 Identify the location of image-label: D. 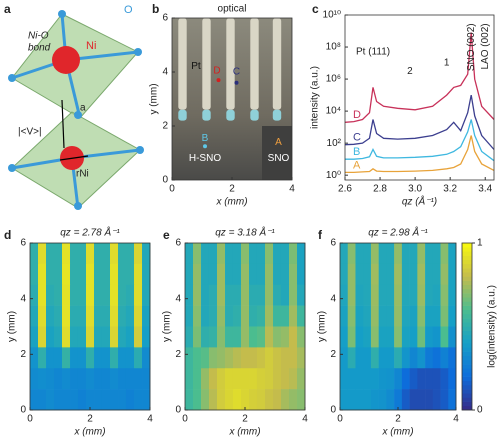
(216, 70).